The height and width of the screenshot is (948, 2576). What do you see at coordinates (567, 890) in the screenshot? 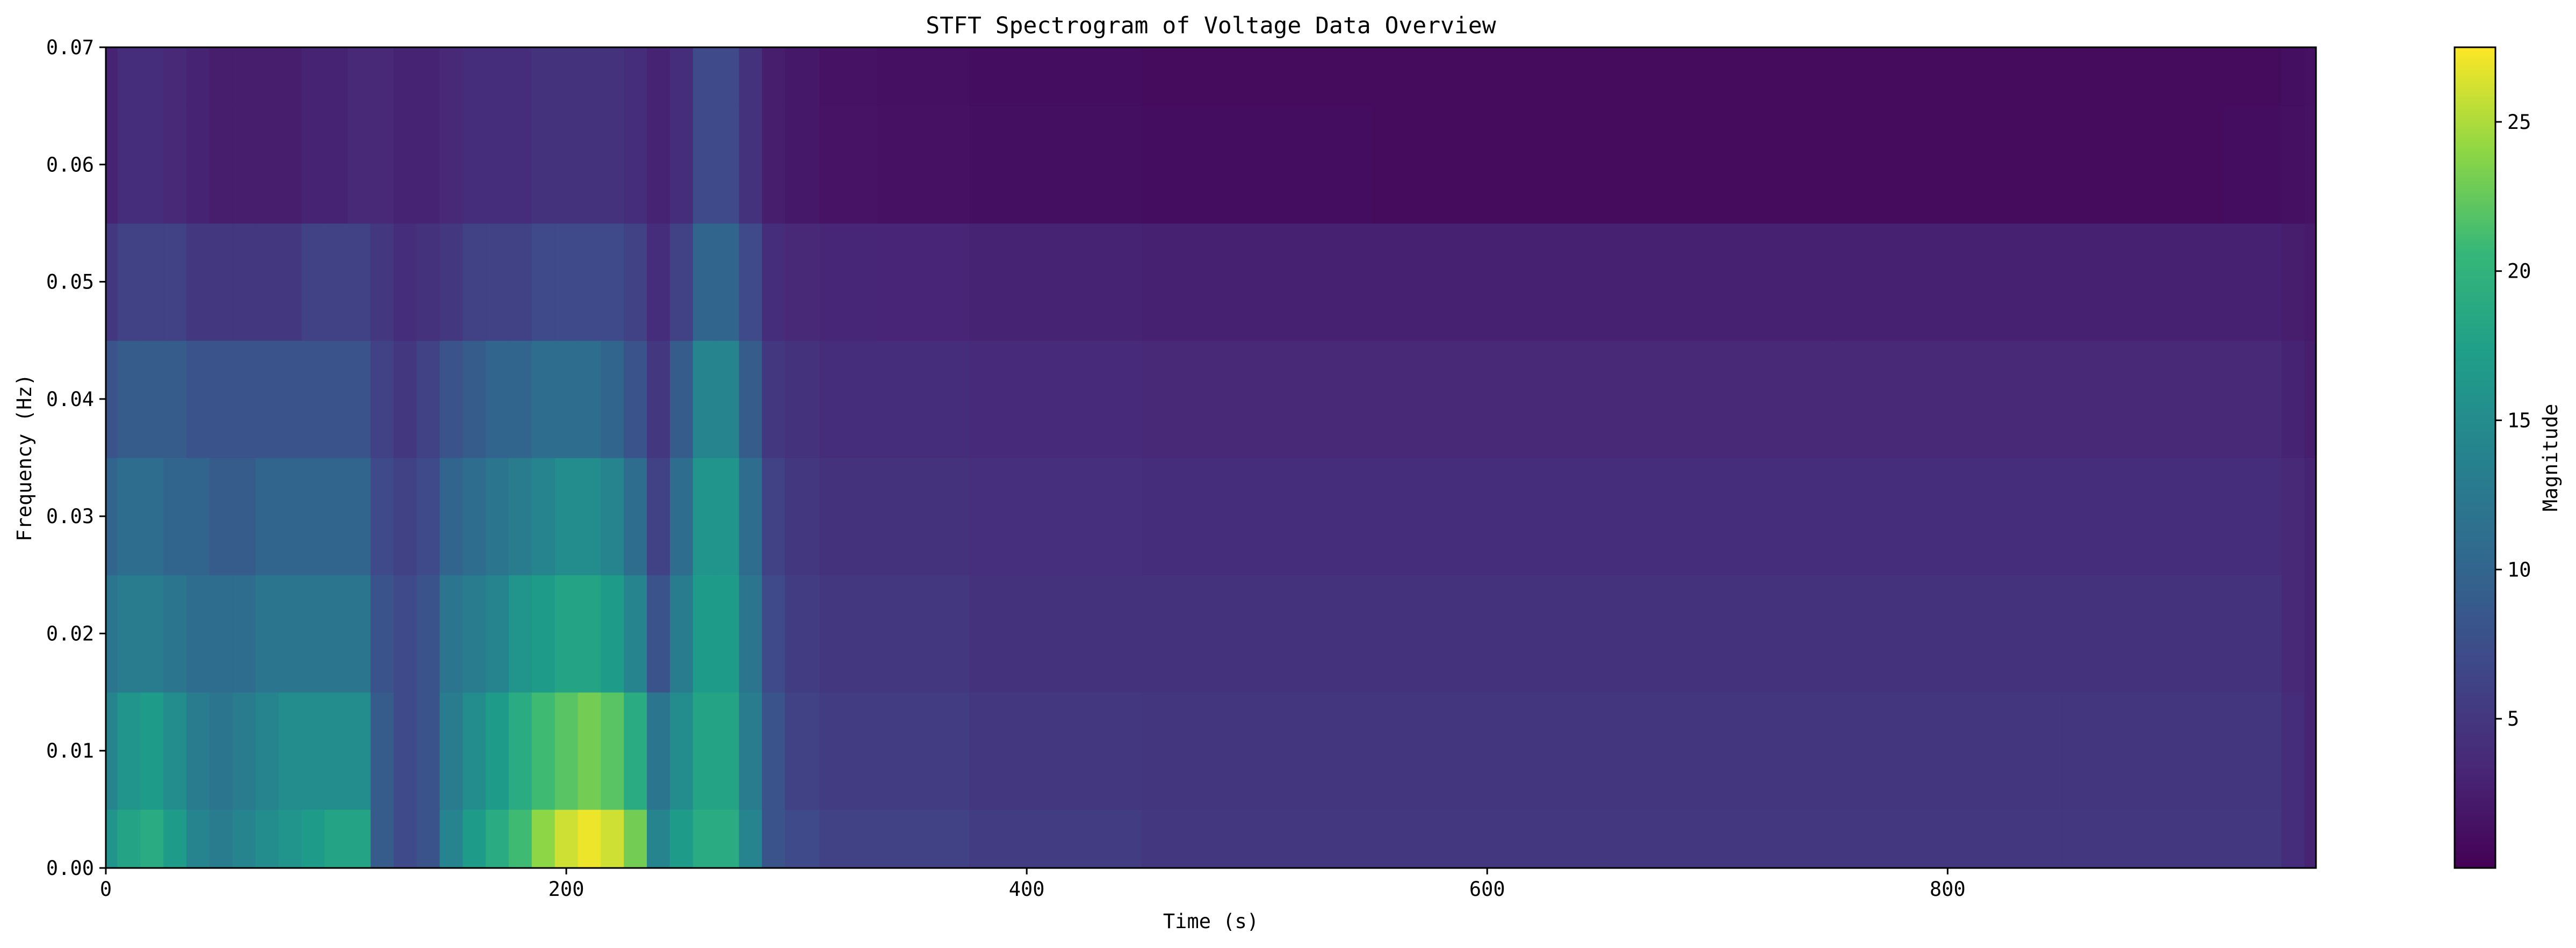
I see `x-tick-label: 200` at bounding box center [567, 890].